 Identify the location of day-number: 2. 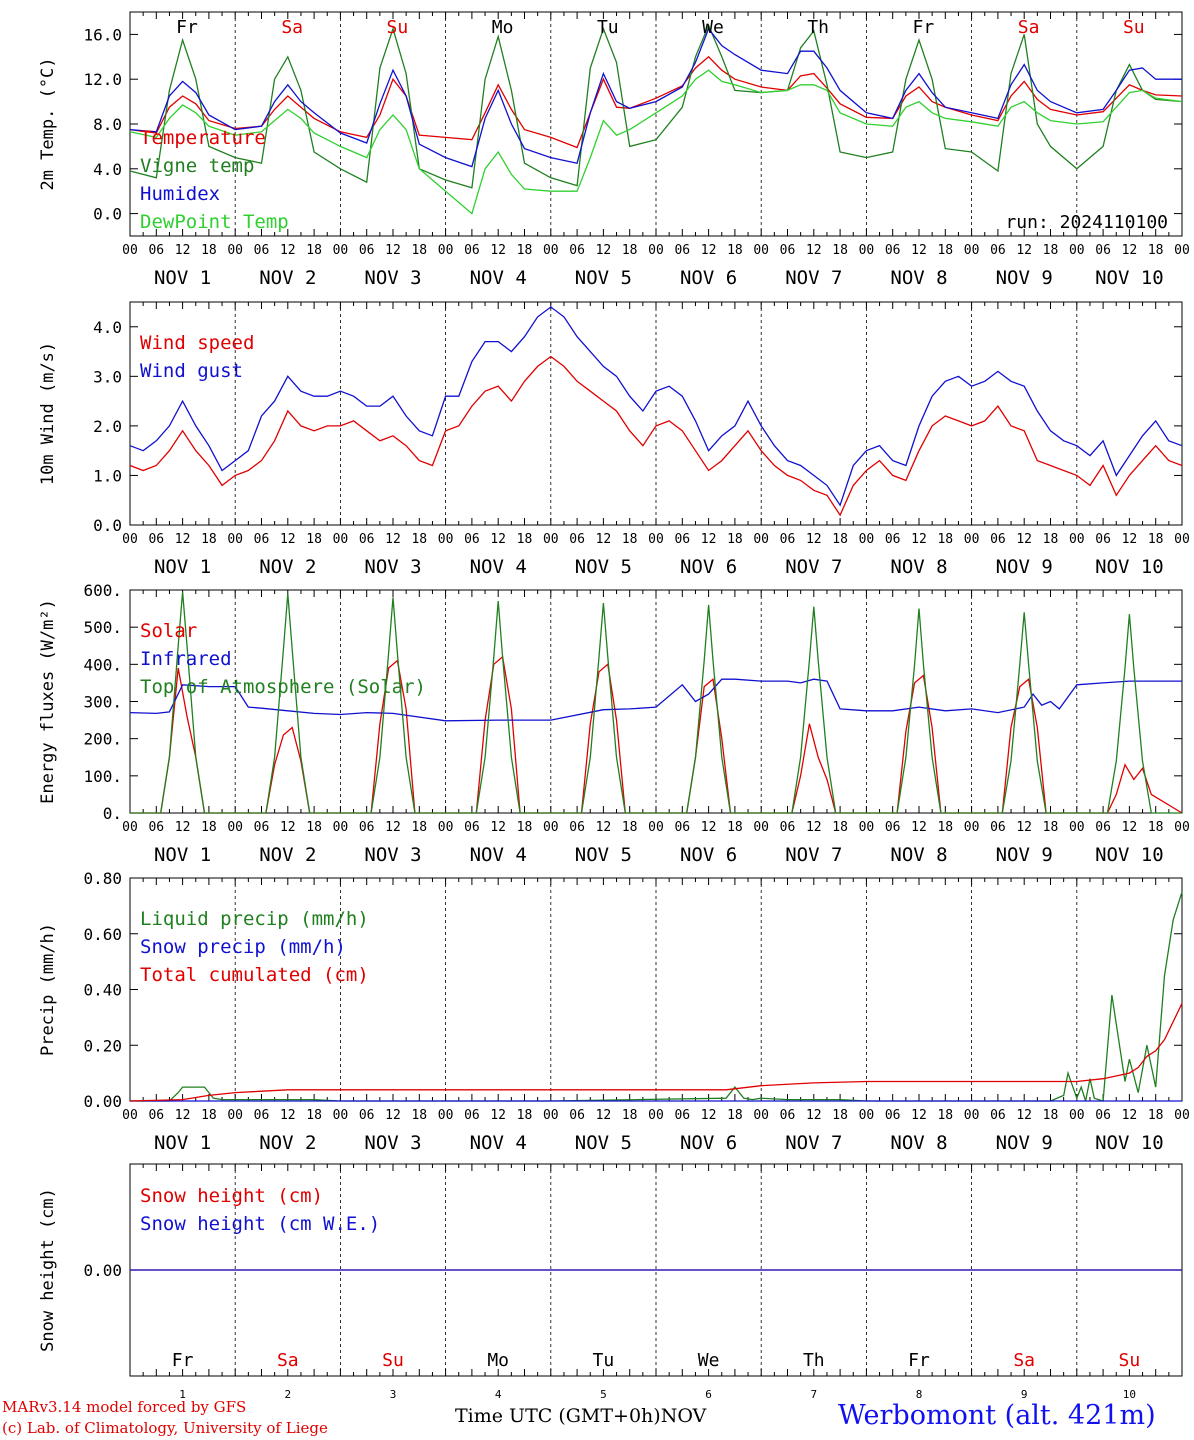
(287, 1394).